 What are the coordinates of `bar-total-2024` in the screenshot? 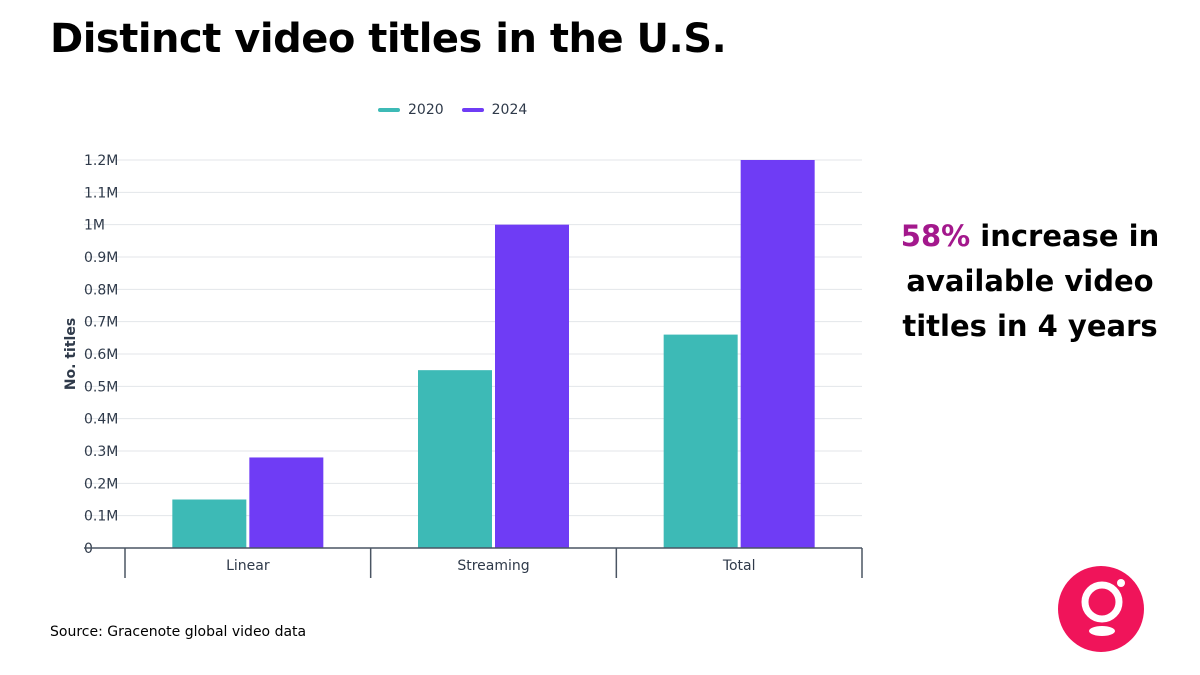 It's located at (777, 354).